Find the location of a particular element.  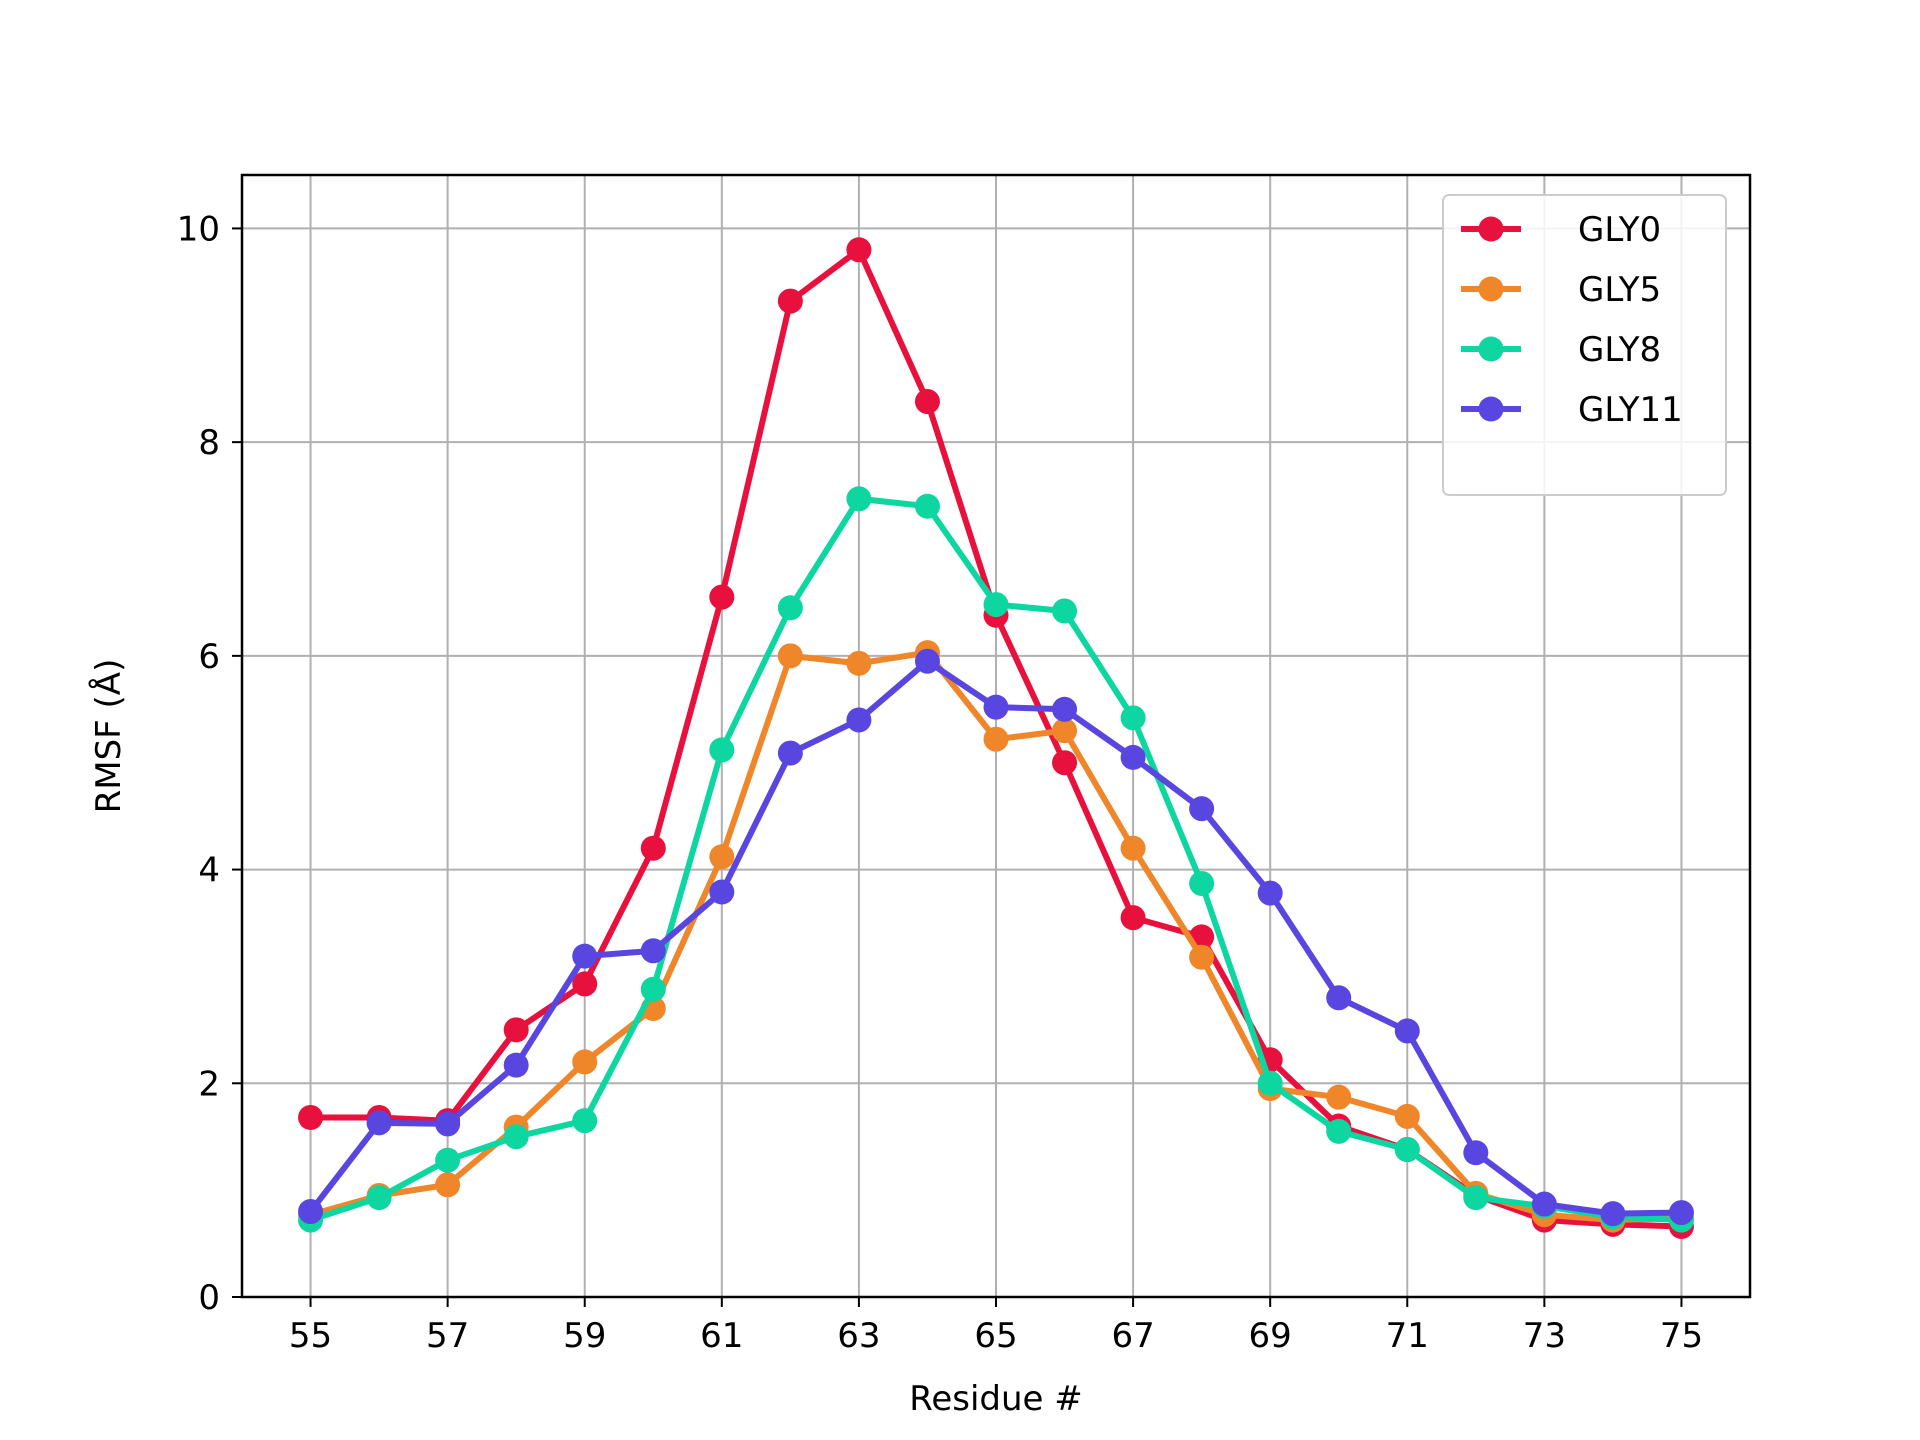

x-tick-label: 75 is located at coordinates (1681, 1336).